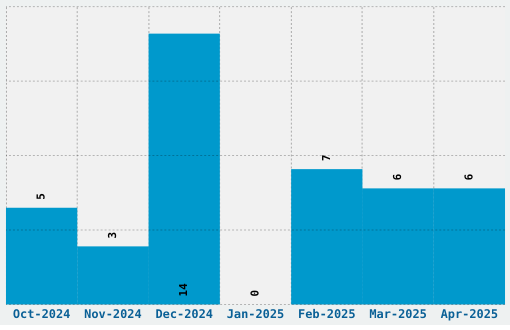 This screenshot has height=330, width=510. What do you see at coordinates (41, 313) in the screenshot?
I see `x-tick-label: Oct-2024` at bounding box center [41, 313].